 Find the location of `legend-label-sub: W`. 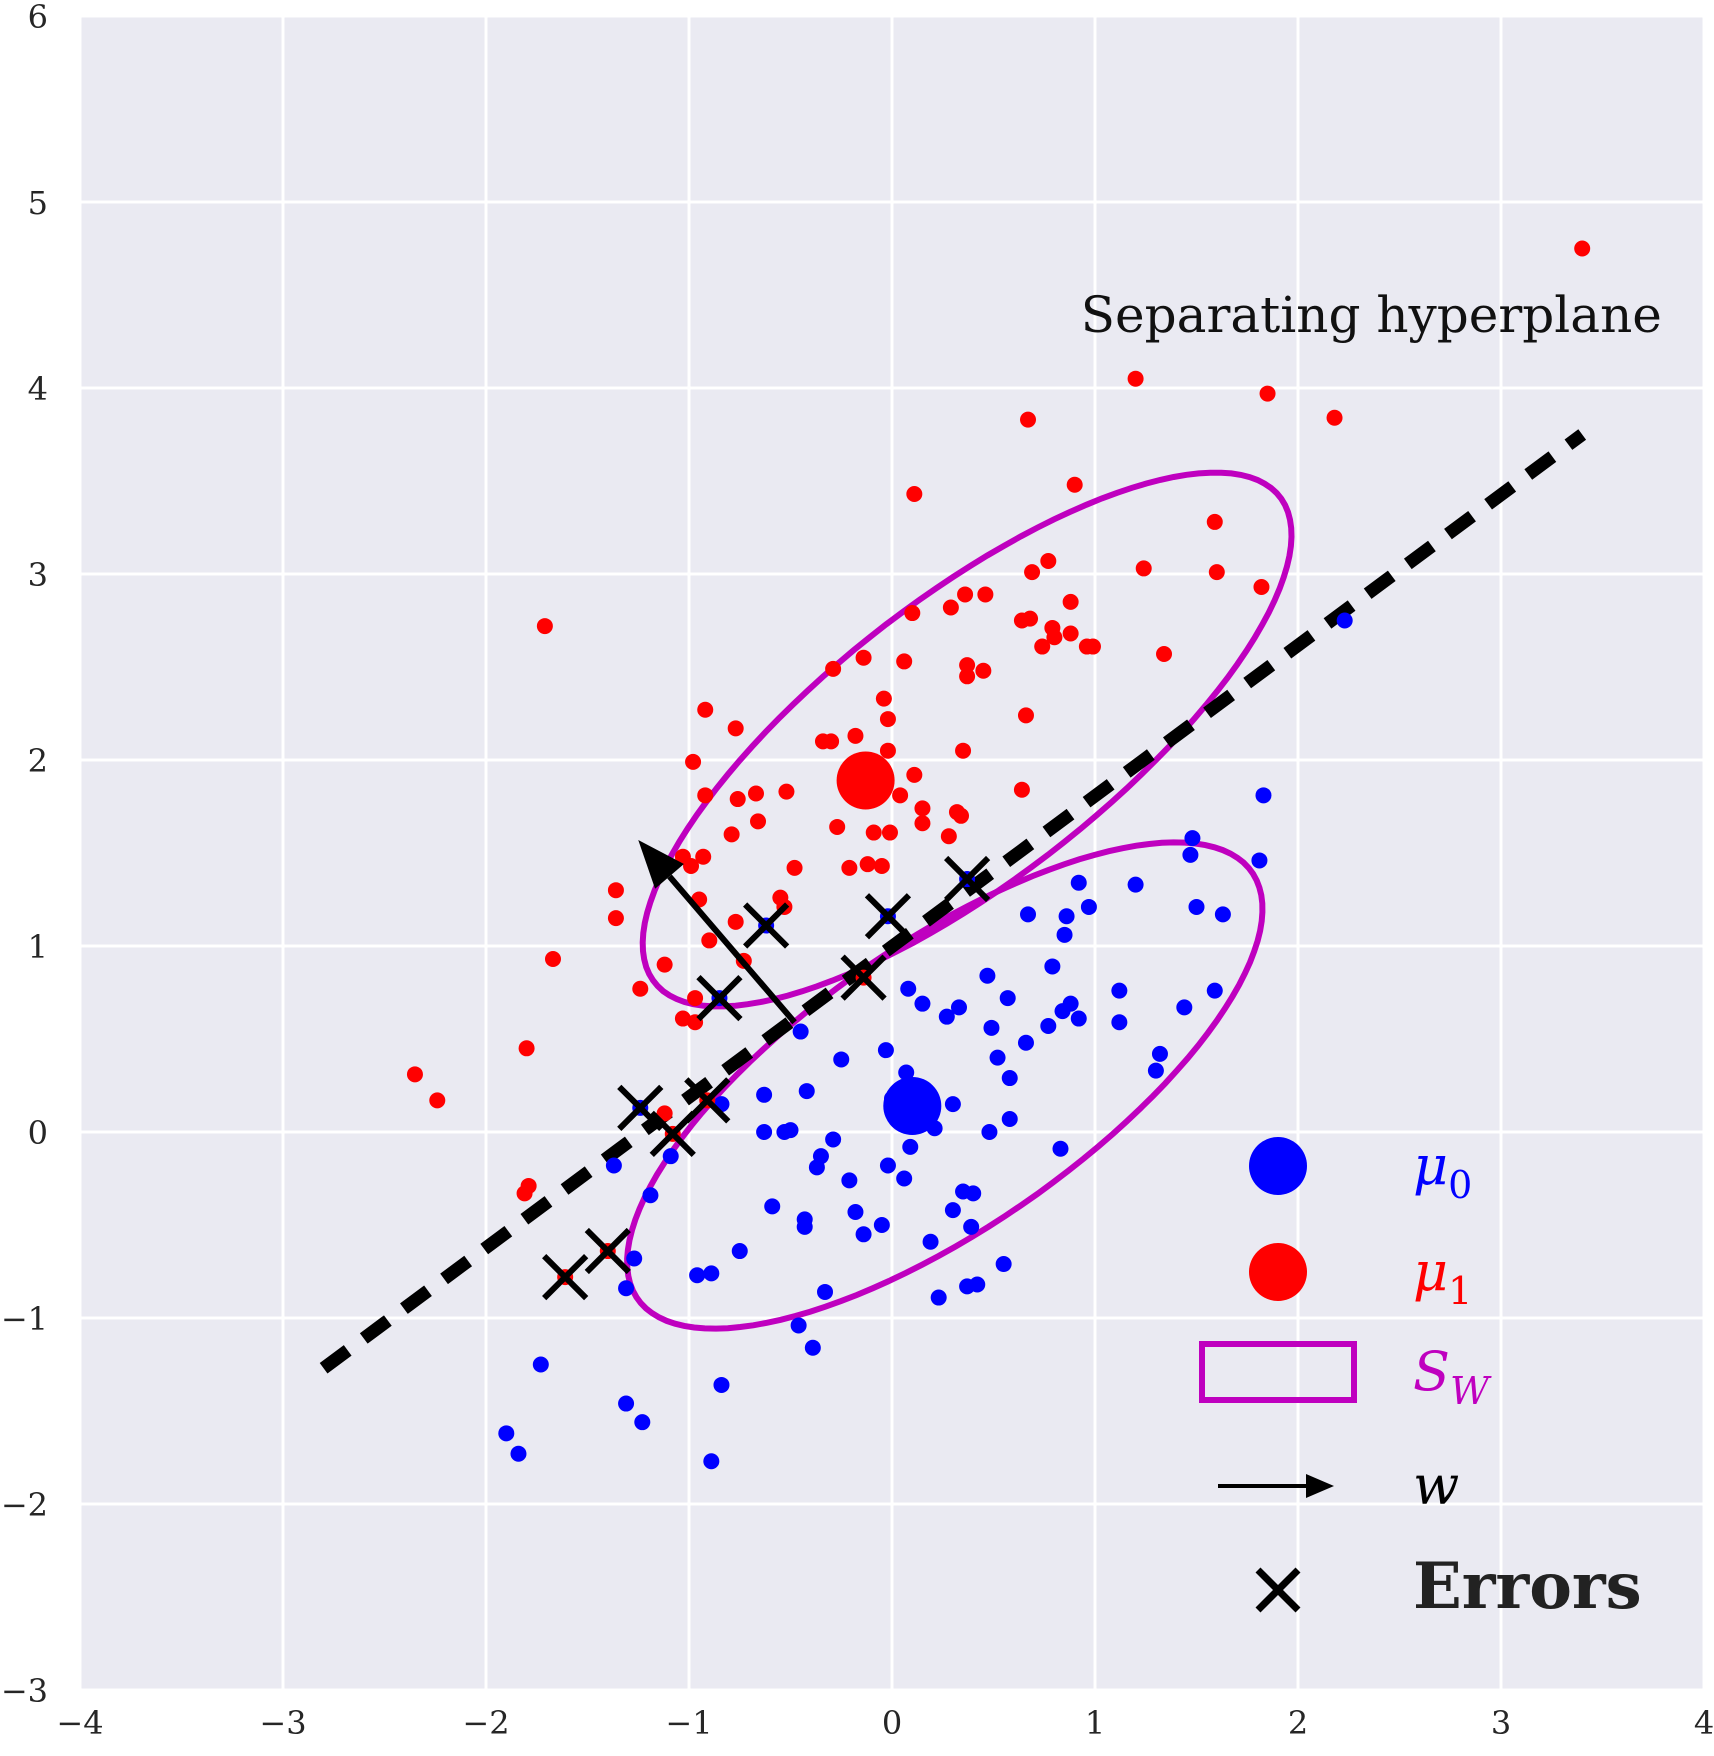

legend-label-sub: W is located at coordinates (1471, 1391).